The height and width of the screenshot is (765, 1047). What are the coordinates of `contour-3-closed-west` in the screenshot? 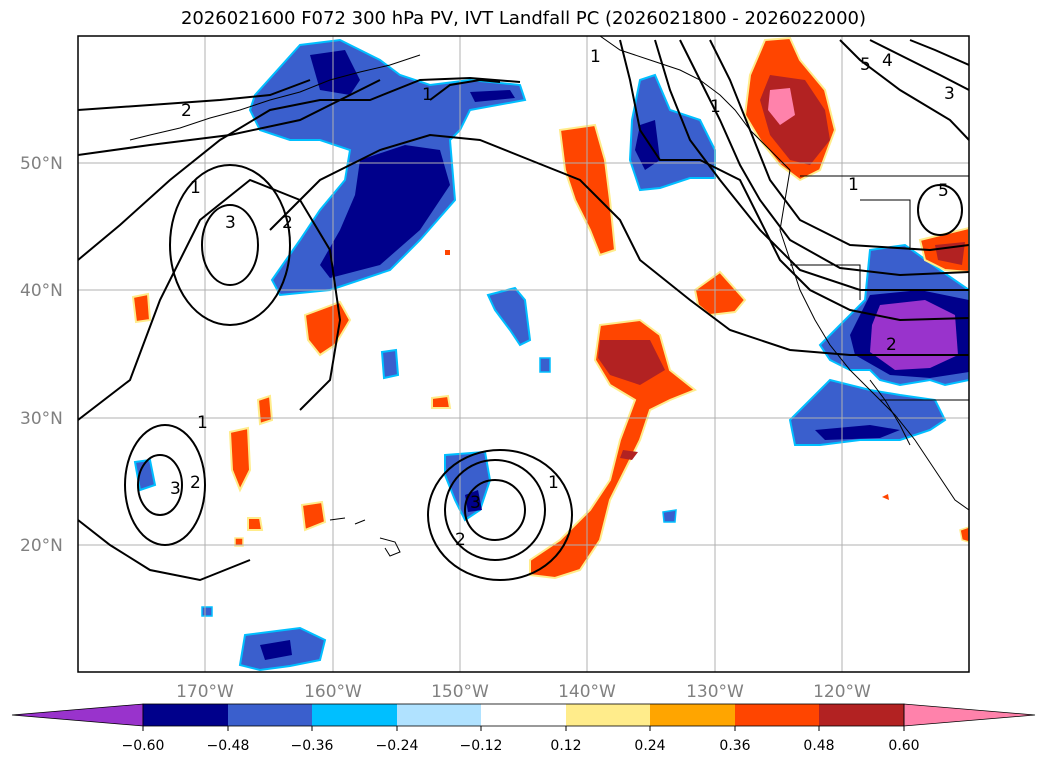 It's located at (230, 245).